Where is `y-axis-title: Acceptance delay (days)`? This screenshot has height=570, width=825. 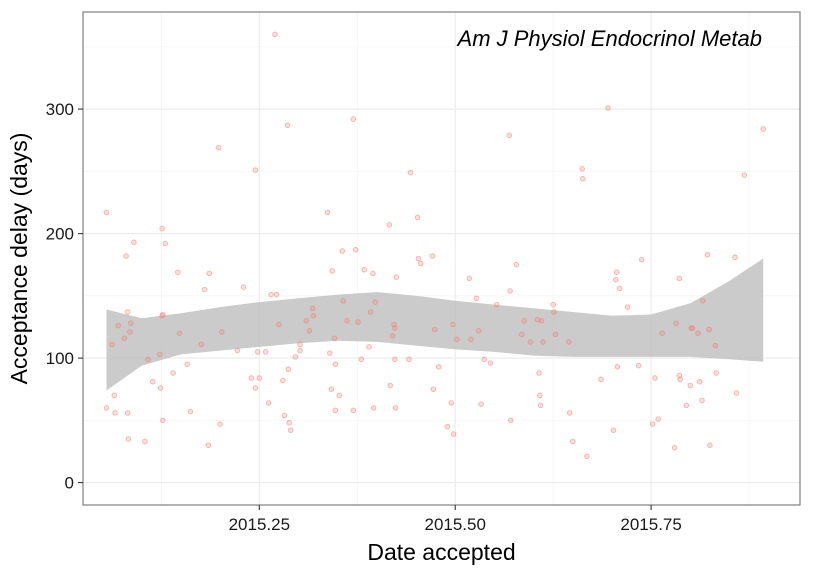 y-axis-title: Acceptance delay (days) is located at coordinates (19, 259).